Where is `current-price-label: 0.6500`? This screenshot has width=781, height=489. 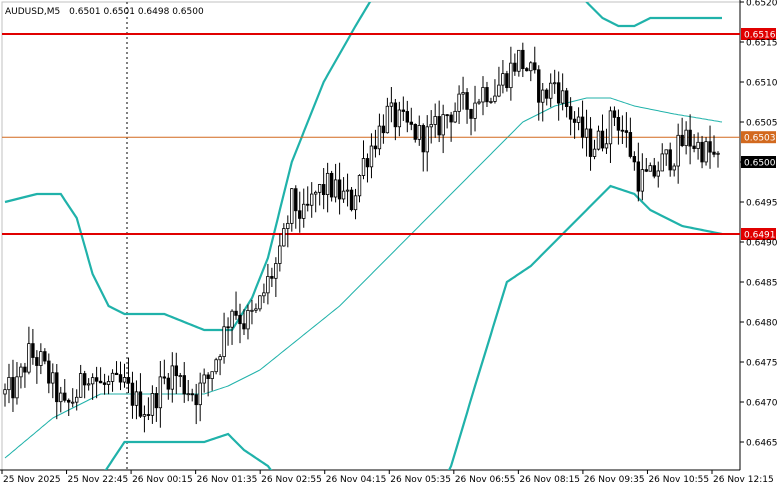
current-price-label: 0.6500 is located at coordinates (760, 164).